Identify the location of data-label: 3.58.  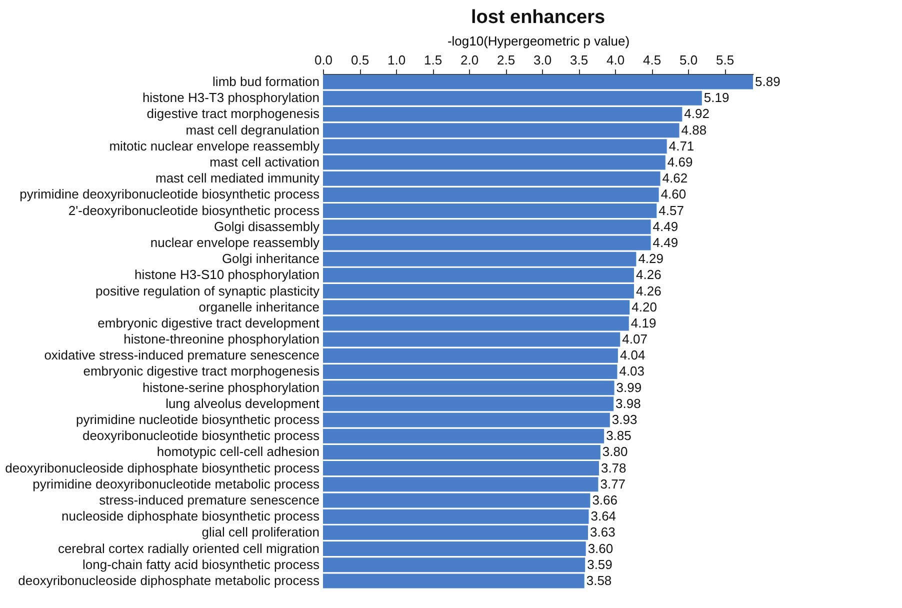
(599, 580).